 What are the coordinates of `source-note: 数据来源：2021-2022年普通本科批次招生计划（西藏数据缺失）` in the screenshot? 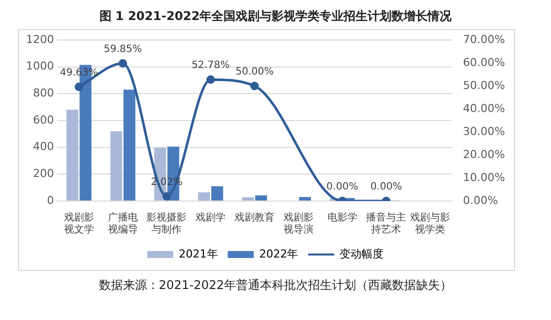 It's located at (276, 285).